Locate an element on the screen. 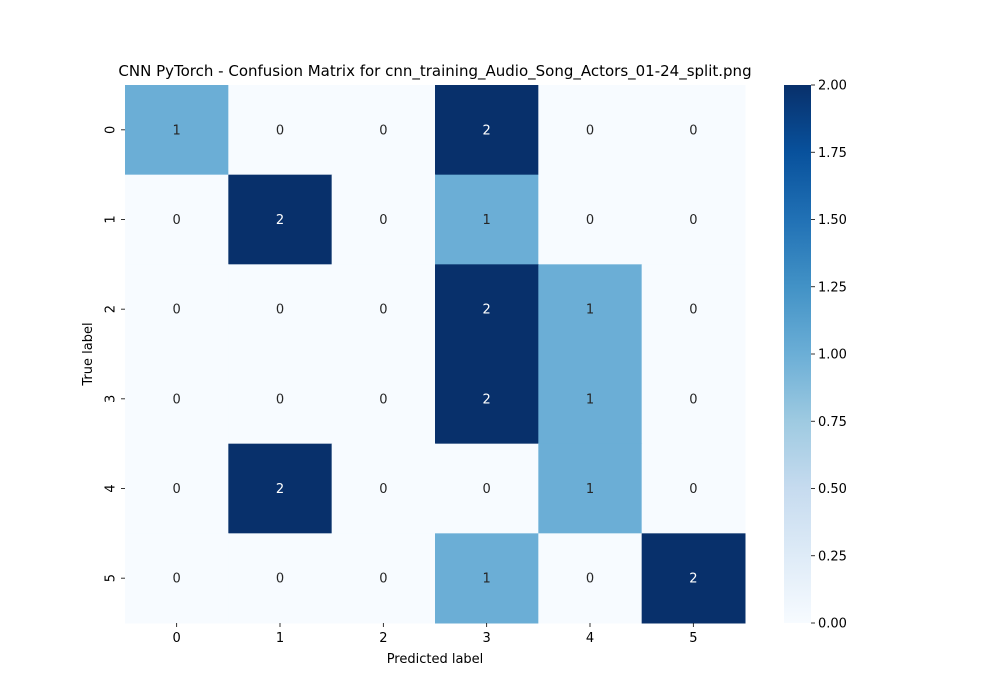  y-axis-ticks: 0 1 2 3 4 5 is located at coordinates (114, 354).